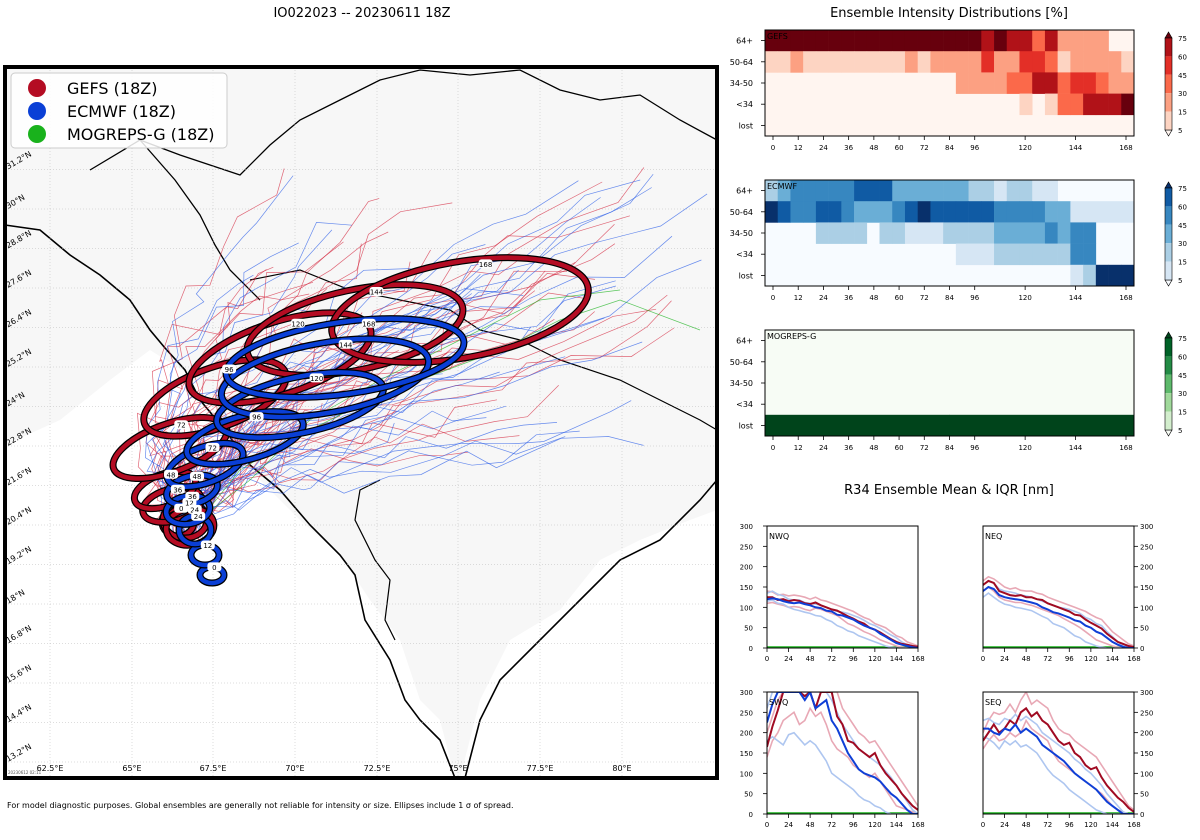  Describe the element at coordinates (744, 104) in the screenshot. I see `heatmap-ylabel: <34` at that location.